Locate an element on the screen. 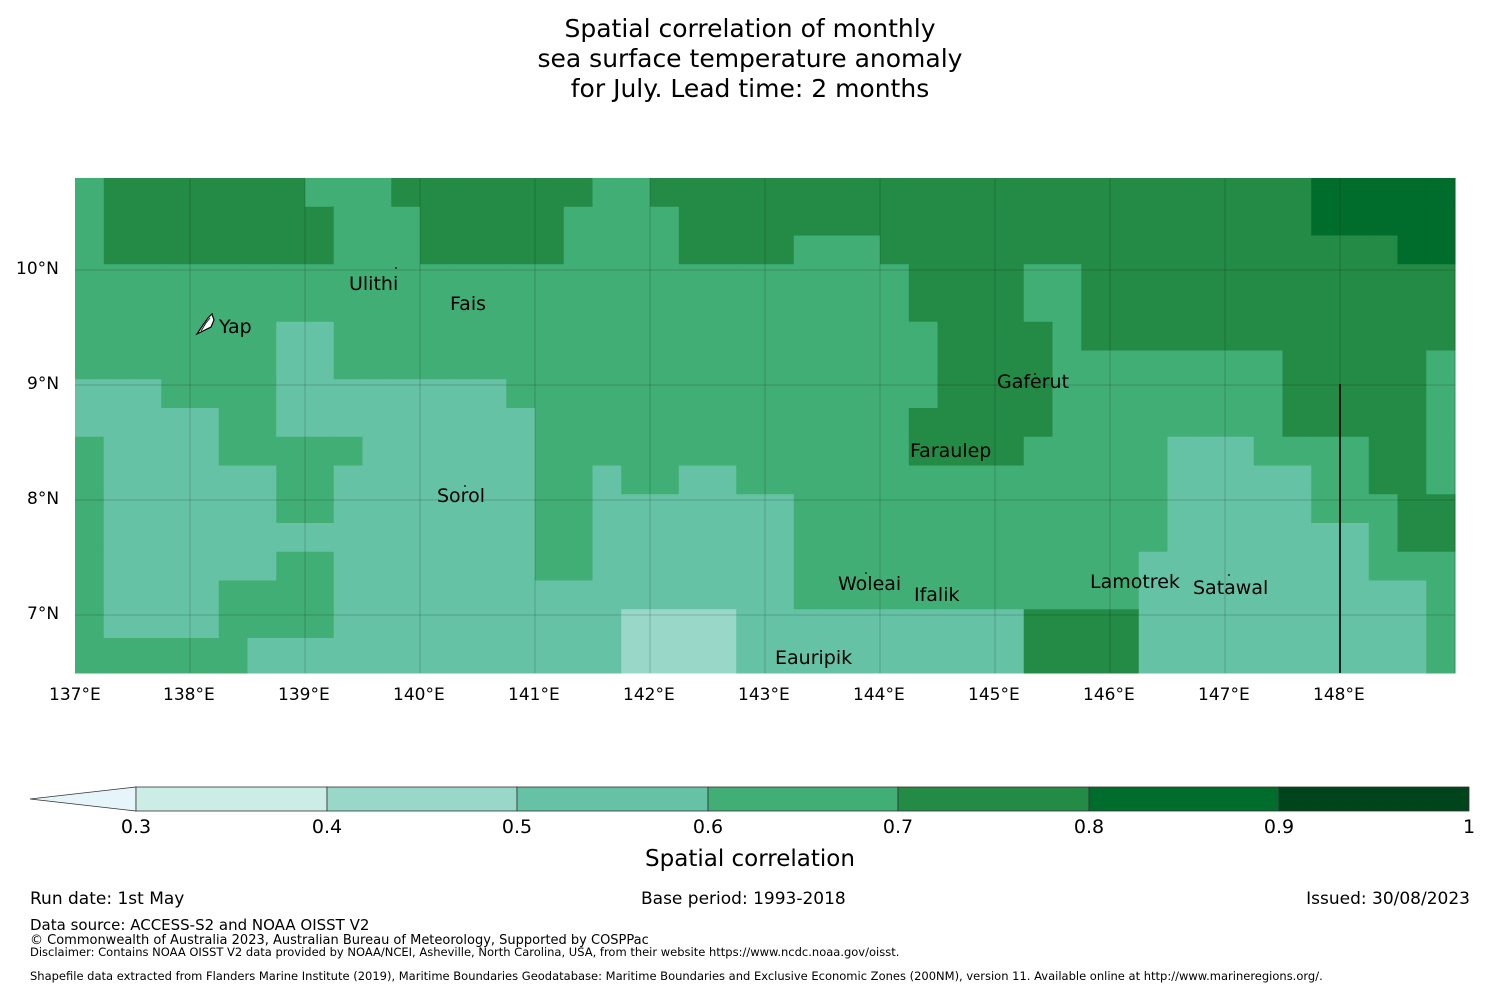  lon-tick-137e: 137°E is located at coordinates (75, 695).